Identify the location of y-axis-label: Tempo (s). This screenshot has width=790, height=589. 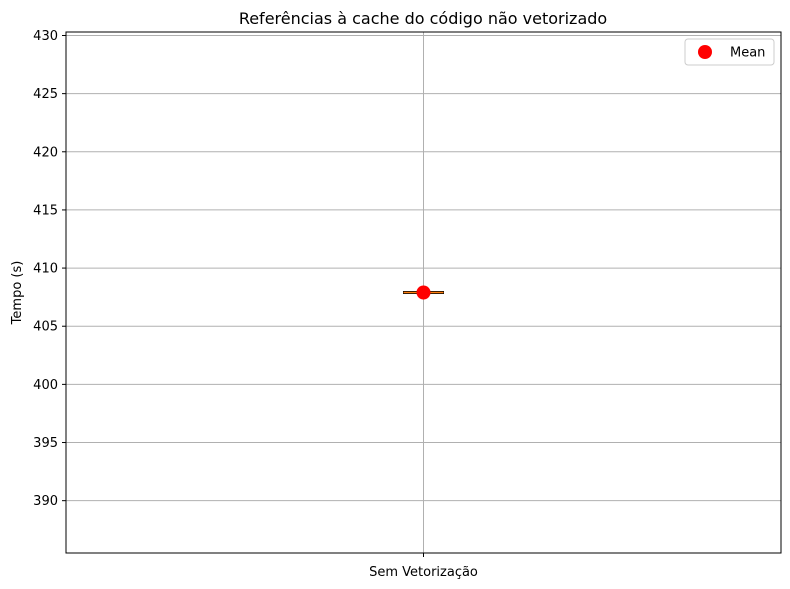
(17, 293).